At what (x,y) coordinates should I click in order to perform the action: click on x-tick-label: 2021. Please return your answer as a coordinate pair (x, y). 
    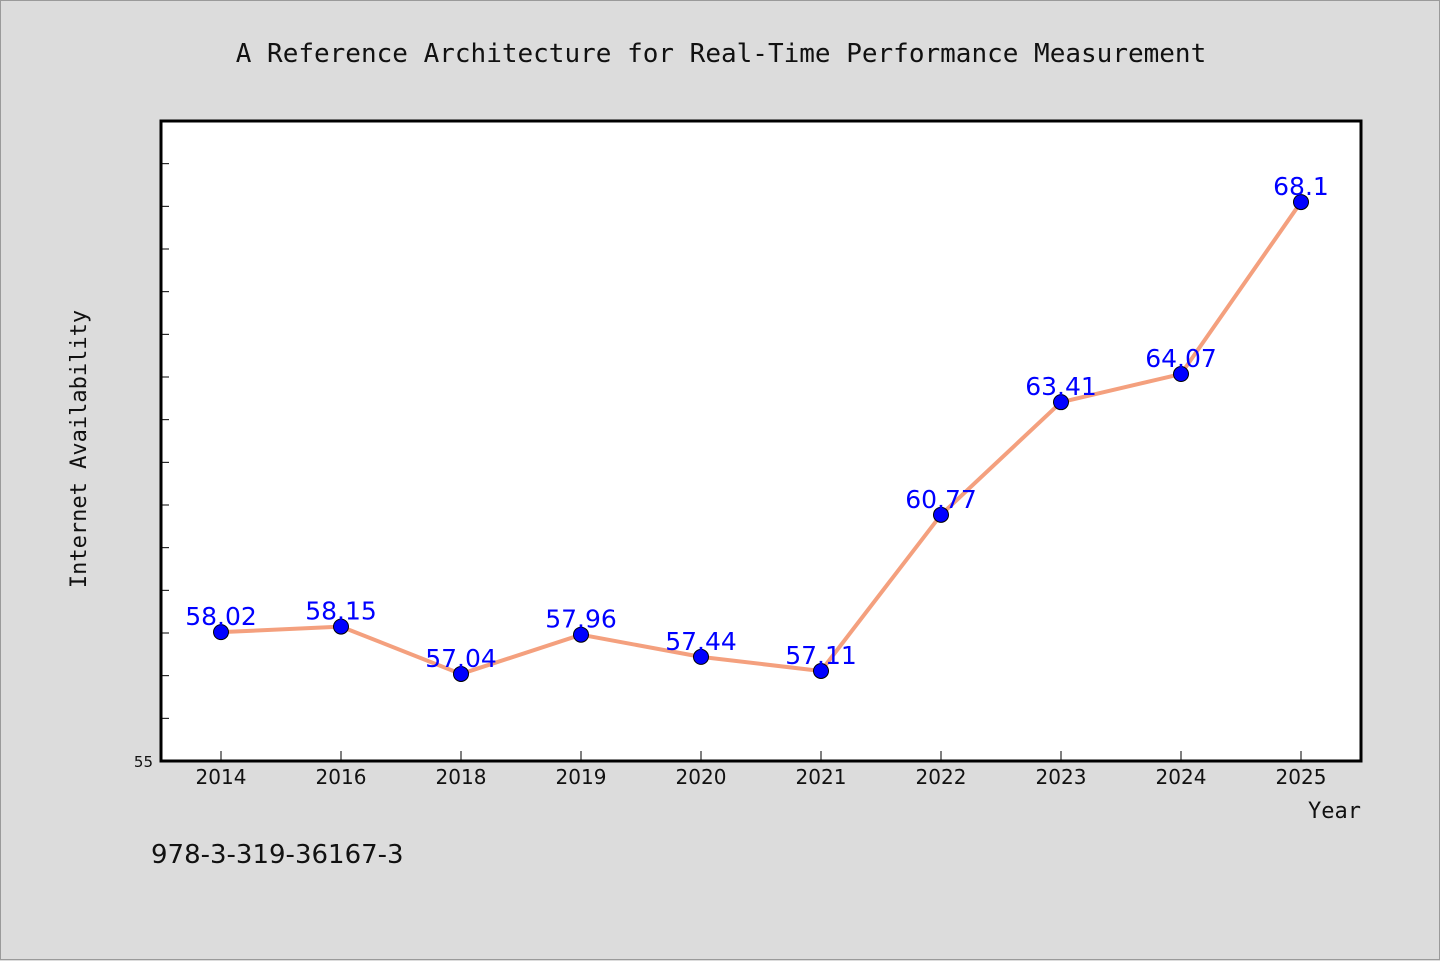
    Looking at the image, I should click on (821, 777).